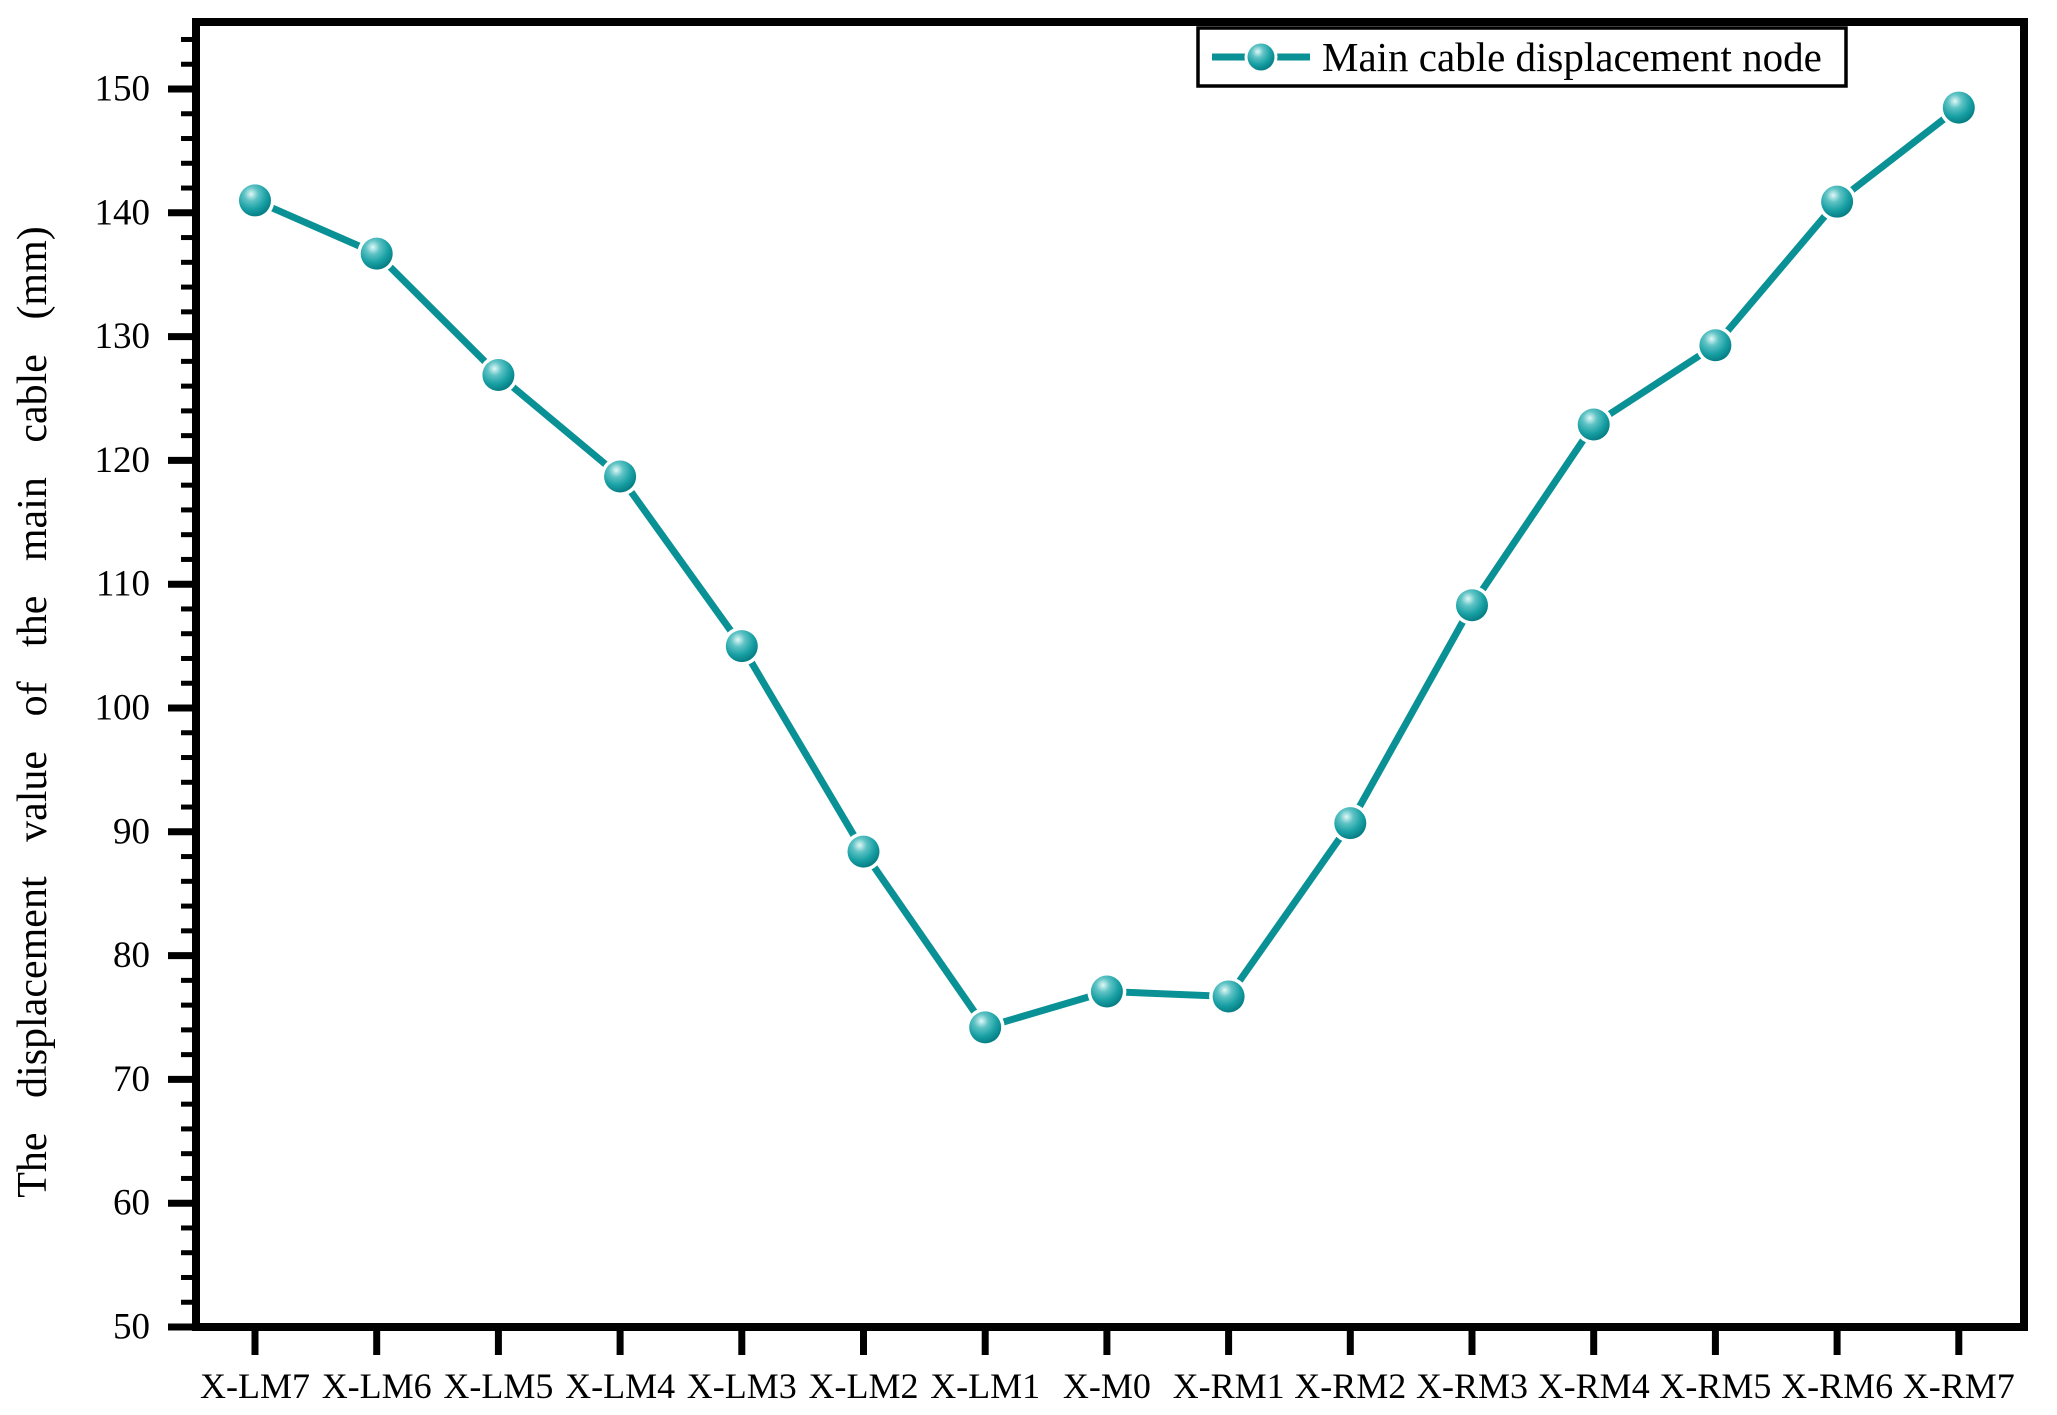 The image size is (2057, 1415). Describe the element at coordinates (498, 1386) in the screenshot. I see `x-tick-label: X-LM5` at that location.